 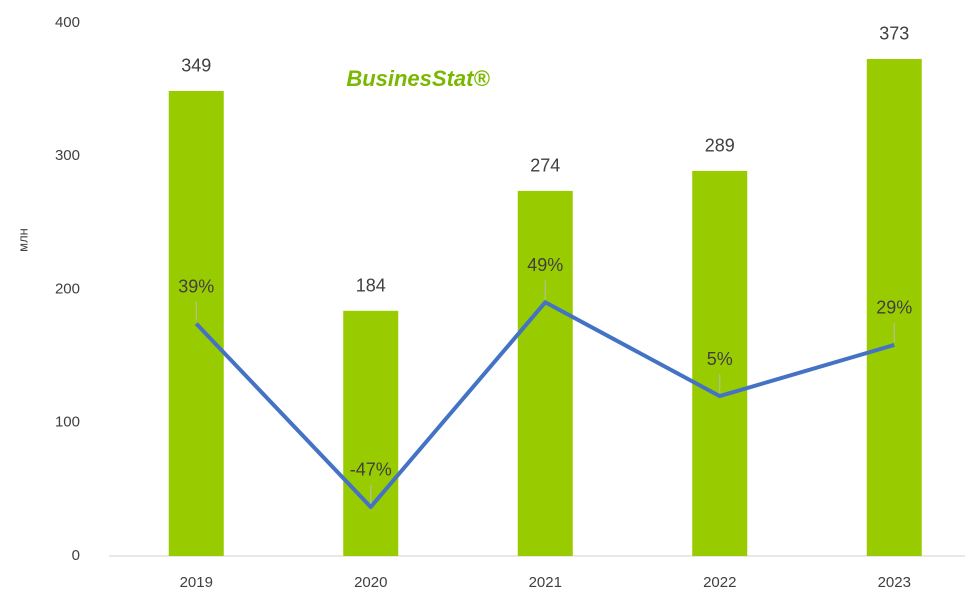 What do you see at coordinates (720, 359) in the screenshot?
I see `line-label: 5%` at bounding box center [720, 359].